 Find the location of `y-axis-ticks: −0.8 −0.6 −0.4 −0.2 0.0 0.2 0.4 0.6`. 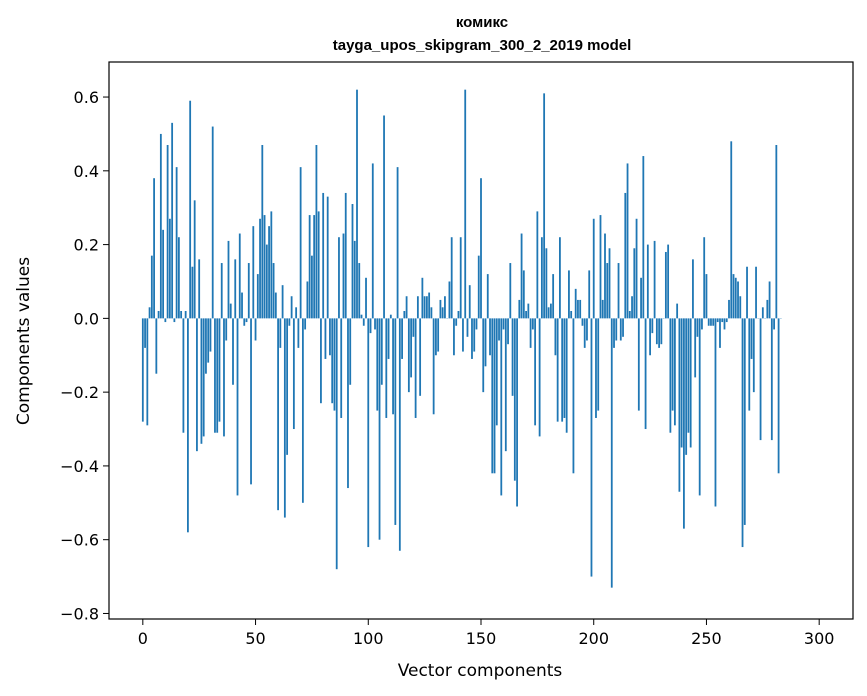

y-axis-ticks: −0.8 −0.6 −0.4 −0.2 0.0 0.2 0.4 0.6 is located at coordinates (84, 355).